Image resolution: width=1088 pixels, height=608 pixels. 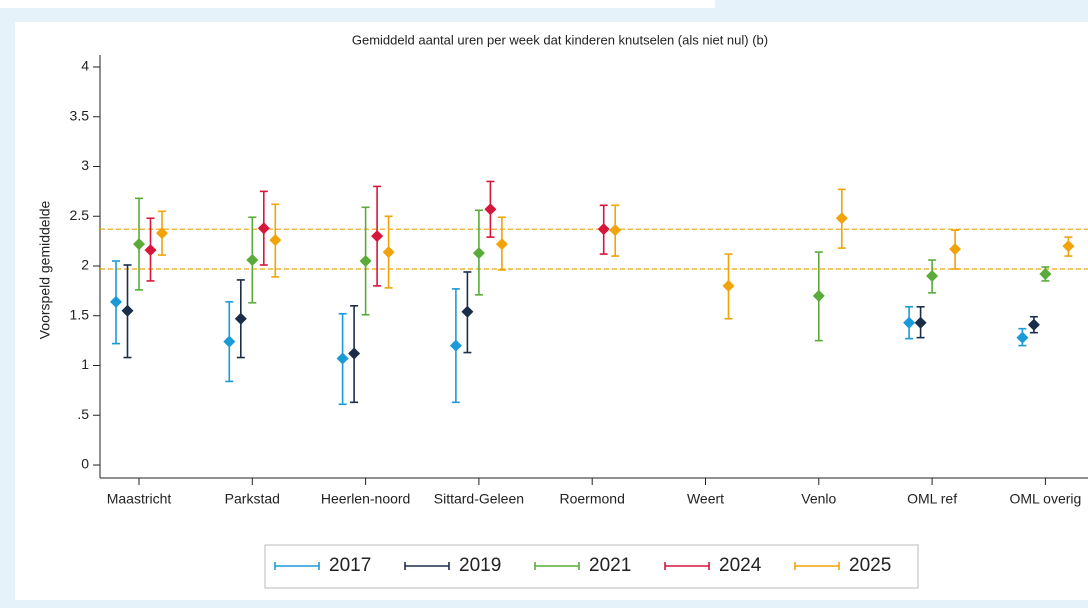 What do you see at coordinates (80, 314) in the screenshot?
I see `y-tick-label: 1.5` at bounding box center [80, 314].